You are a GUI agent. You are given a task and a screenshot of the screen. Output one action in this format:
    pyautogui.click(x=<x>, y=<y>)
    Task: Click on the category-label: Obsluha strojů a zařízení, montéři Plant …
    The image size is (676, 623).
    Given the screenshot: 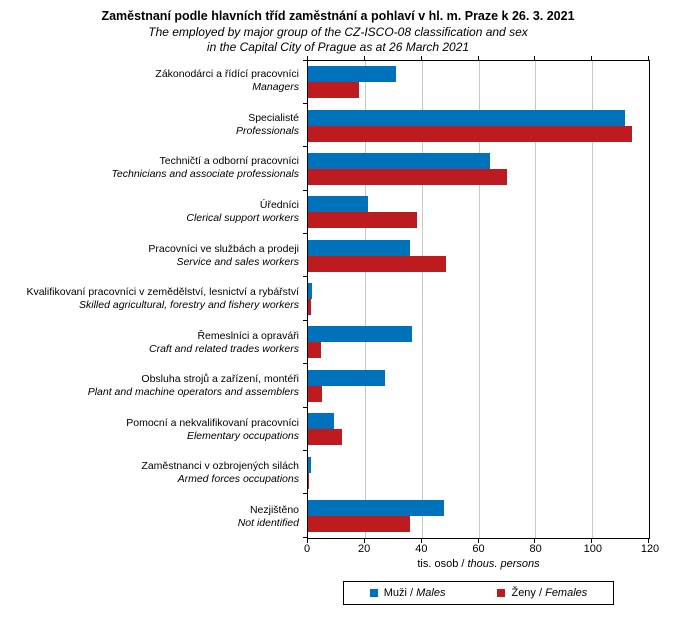 What is the action you would take?
    pyautogui.click(x=153, y=386)
    